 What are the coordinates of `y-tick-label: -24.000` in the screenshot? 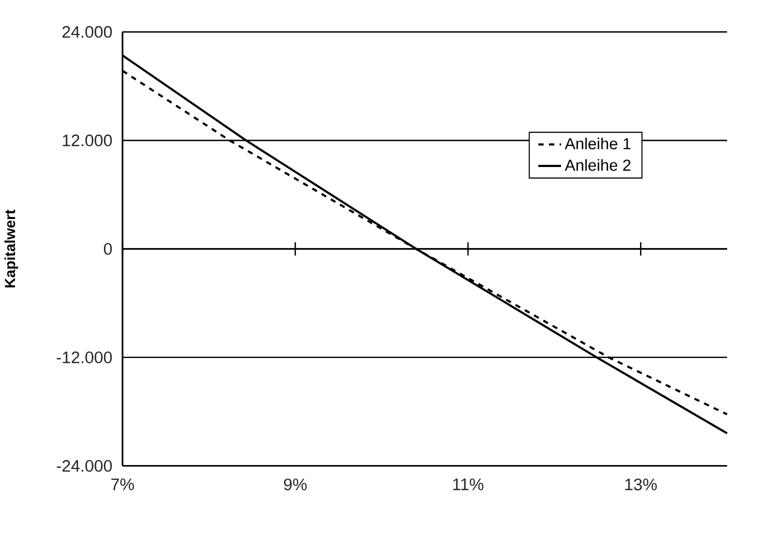 It's located at (84, 466).